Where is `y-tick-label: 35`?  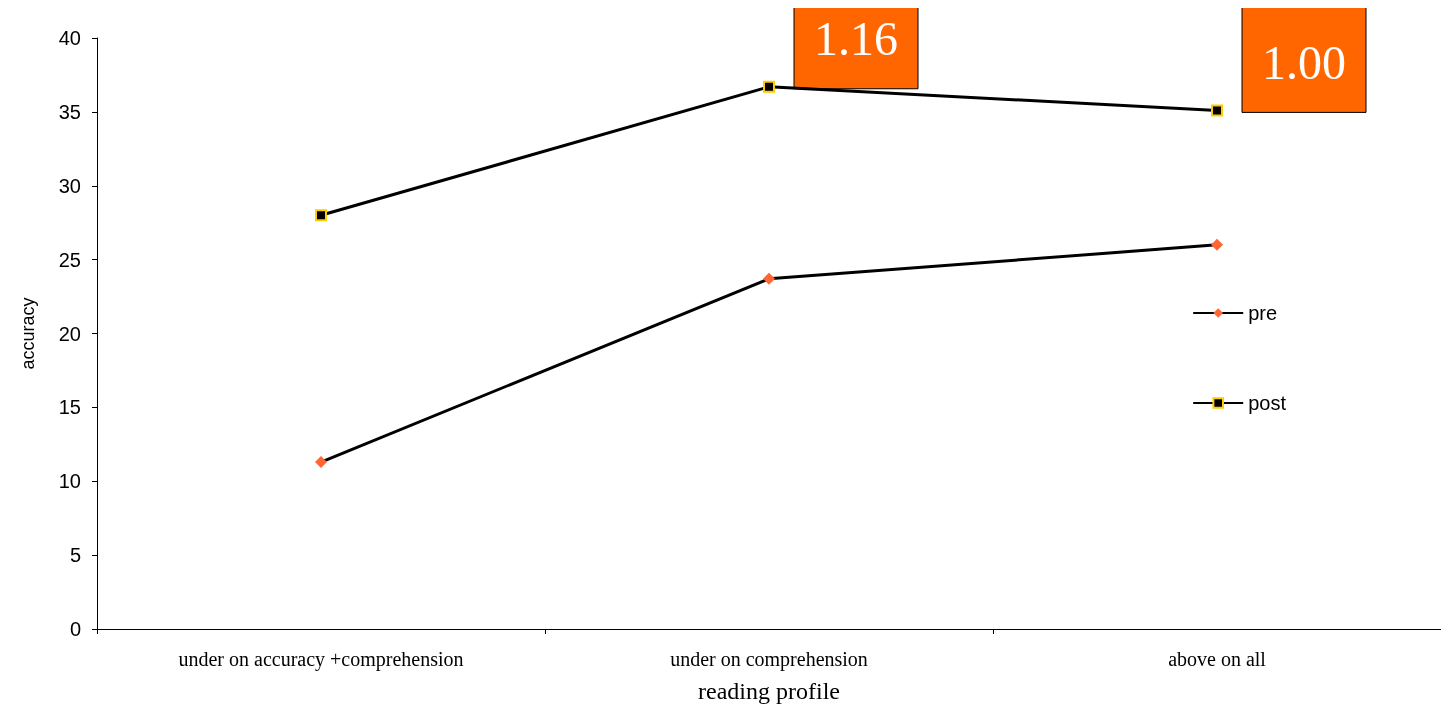
y-tick-label: 35 is located at coordinates (69, 111).